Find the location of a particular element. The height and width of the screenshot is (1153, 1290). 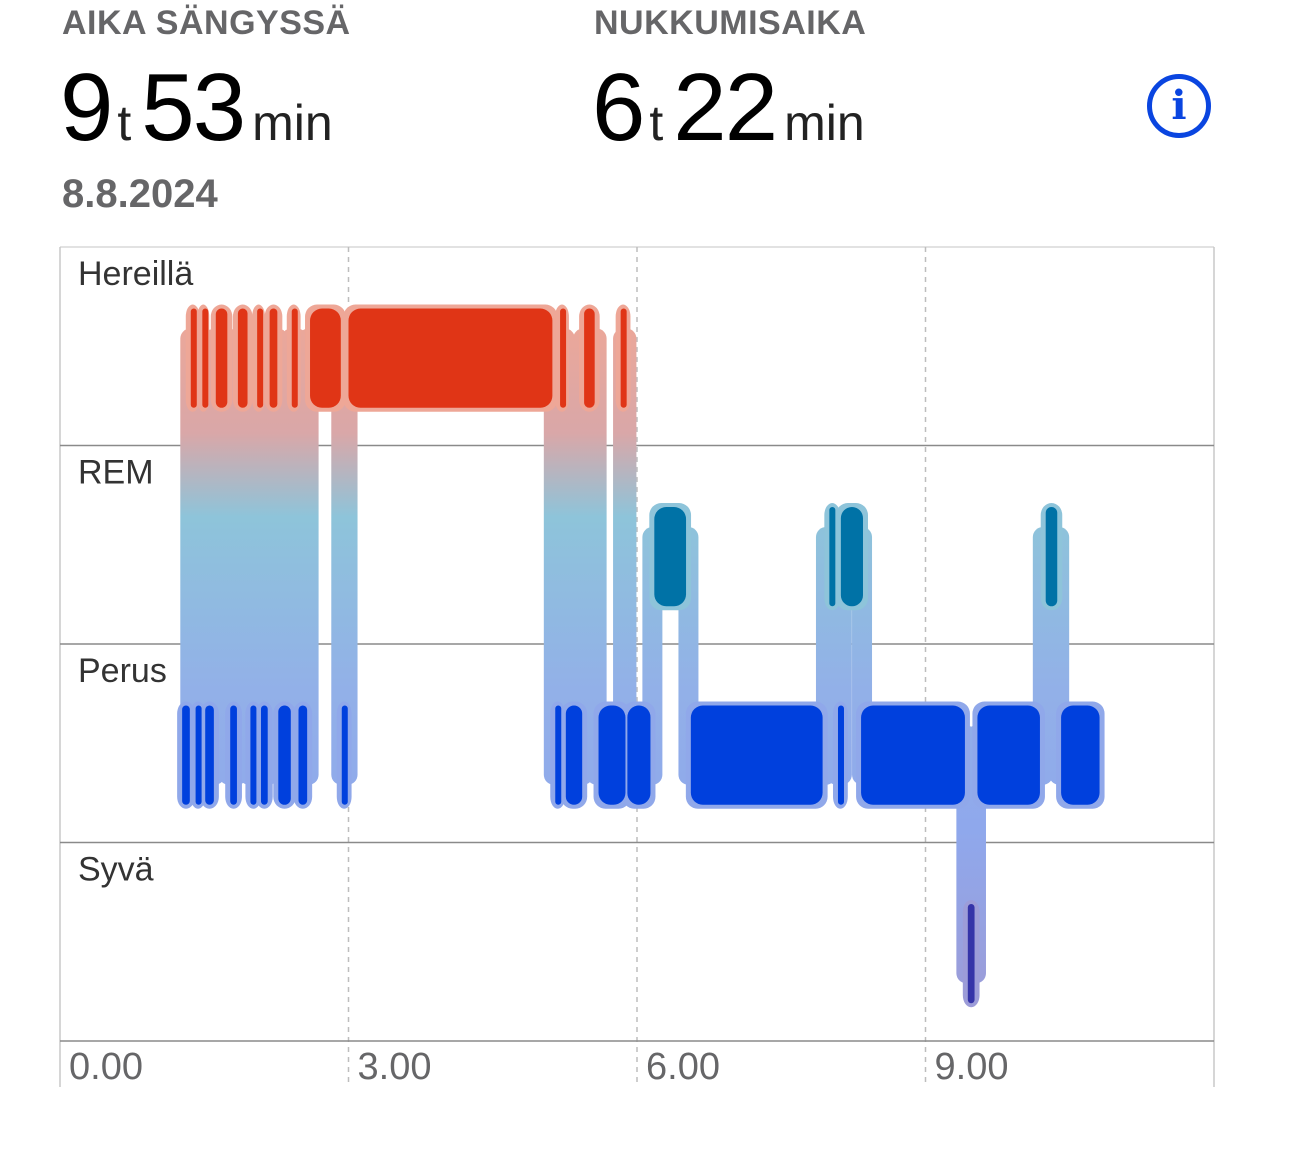

in-bed-minutes: 53 is located at coordinates (193, 107).